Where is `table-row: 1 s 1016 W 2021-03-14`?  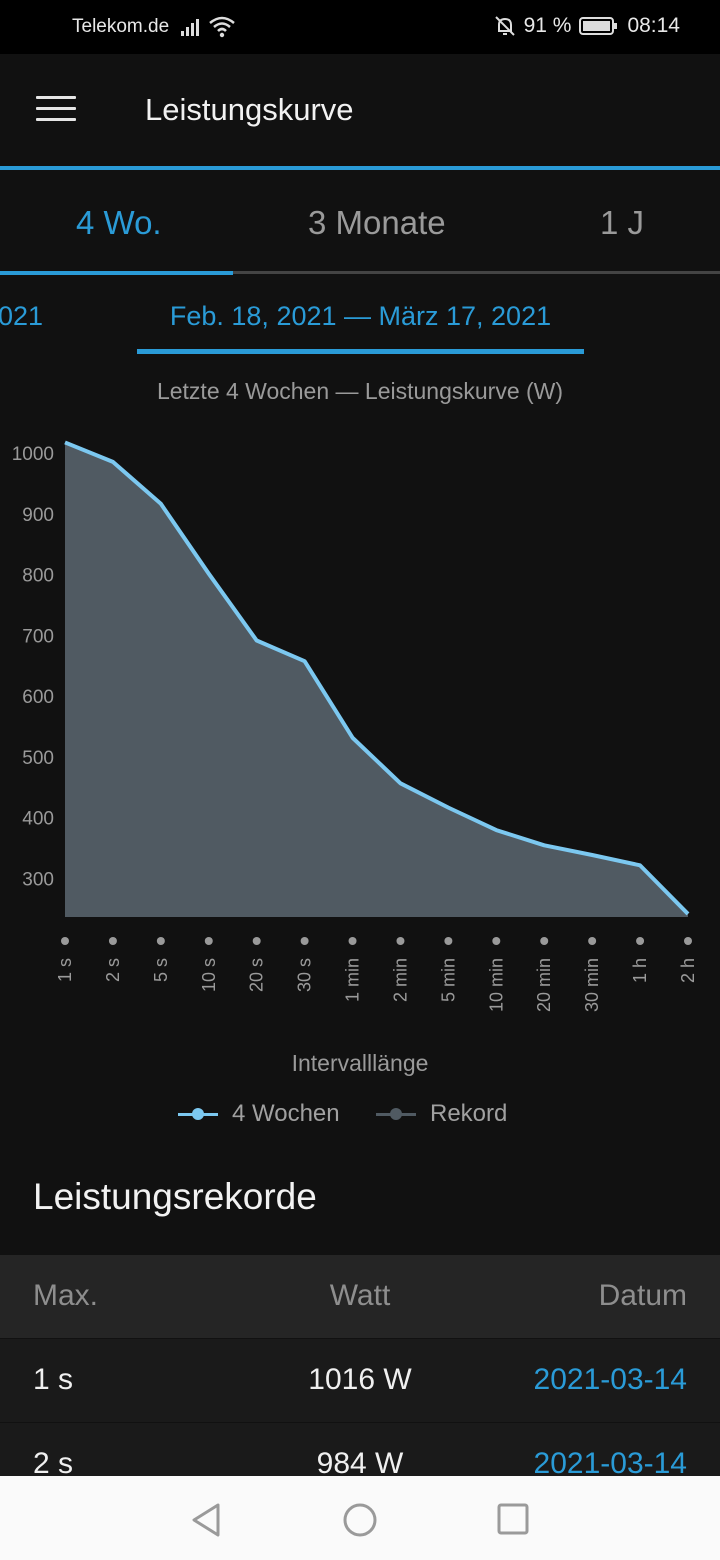 table-row: 1 s 1016 W 2021-03-14 is located at coordinates (360, 1380).